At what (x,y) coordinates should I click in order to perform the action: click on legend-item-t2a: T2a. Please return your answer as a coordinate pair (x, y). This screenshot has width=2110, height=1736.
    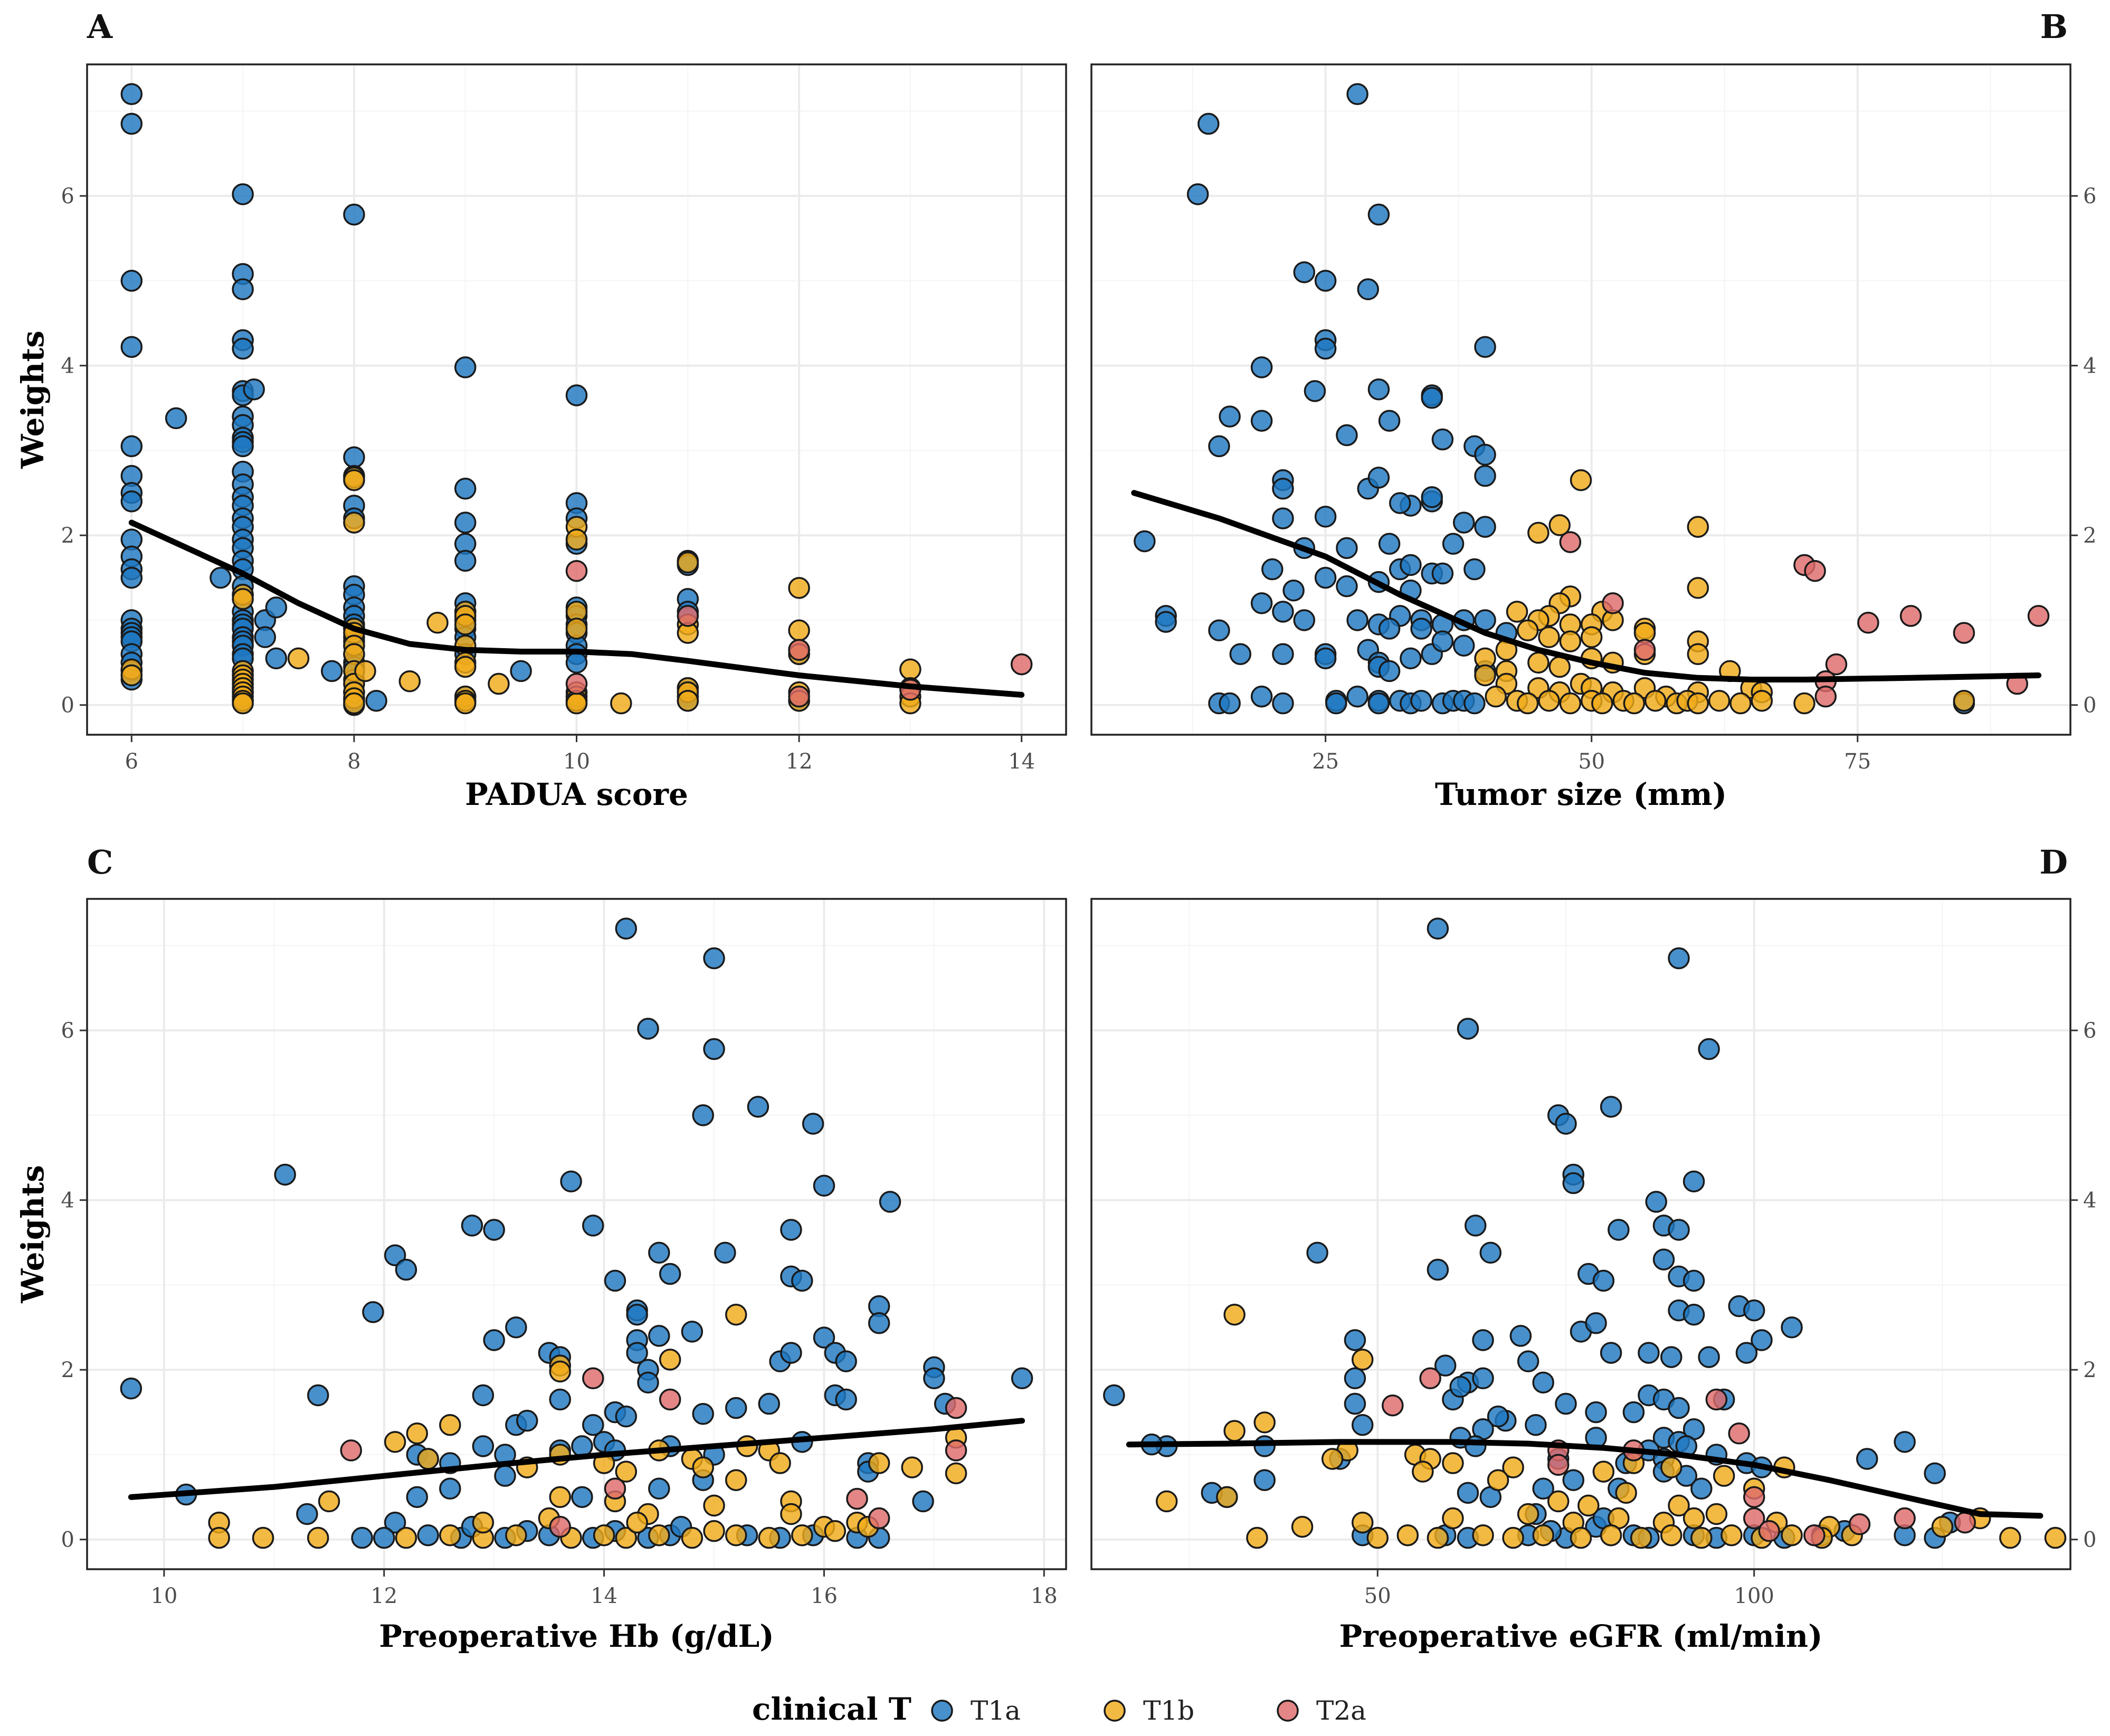
    Looking at the image, I should click on (1321, 1711).